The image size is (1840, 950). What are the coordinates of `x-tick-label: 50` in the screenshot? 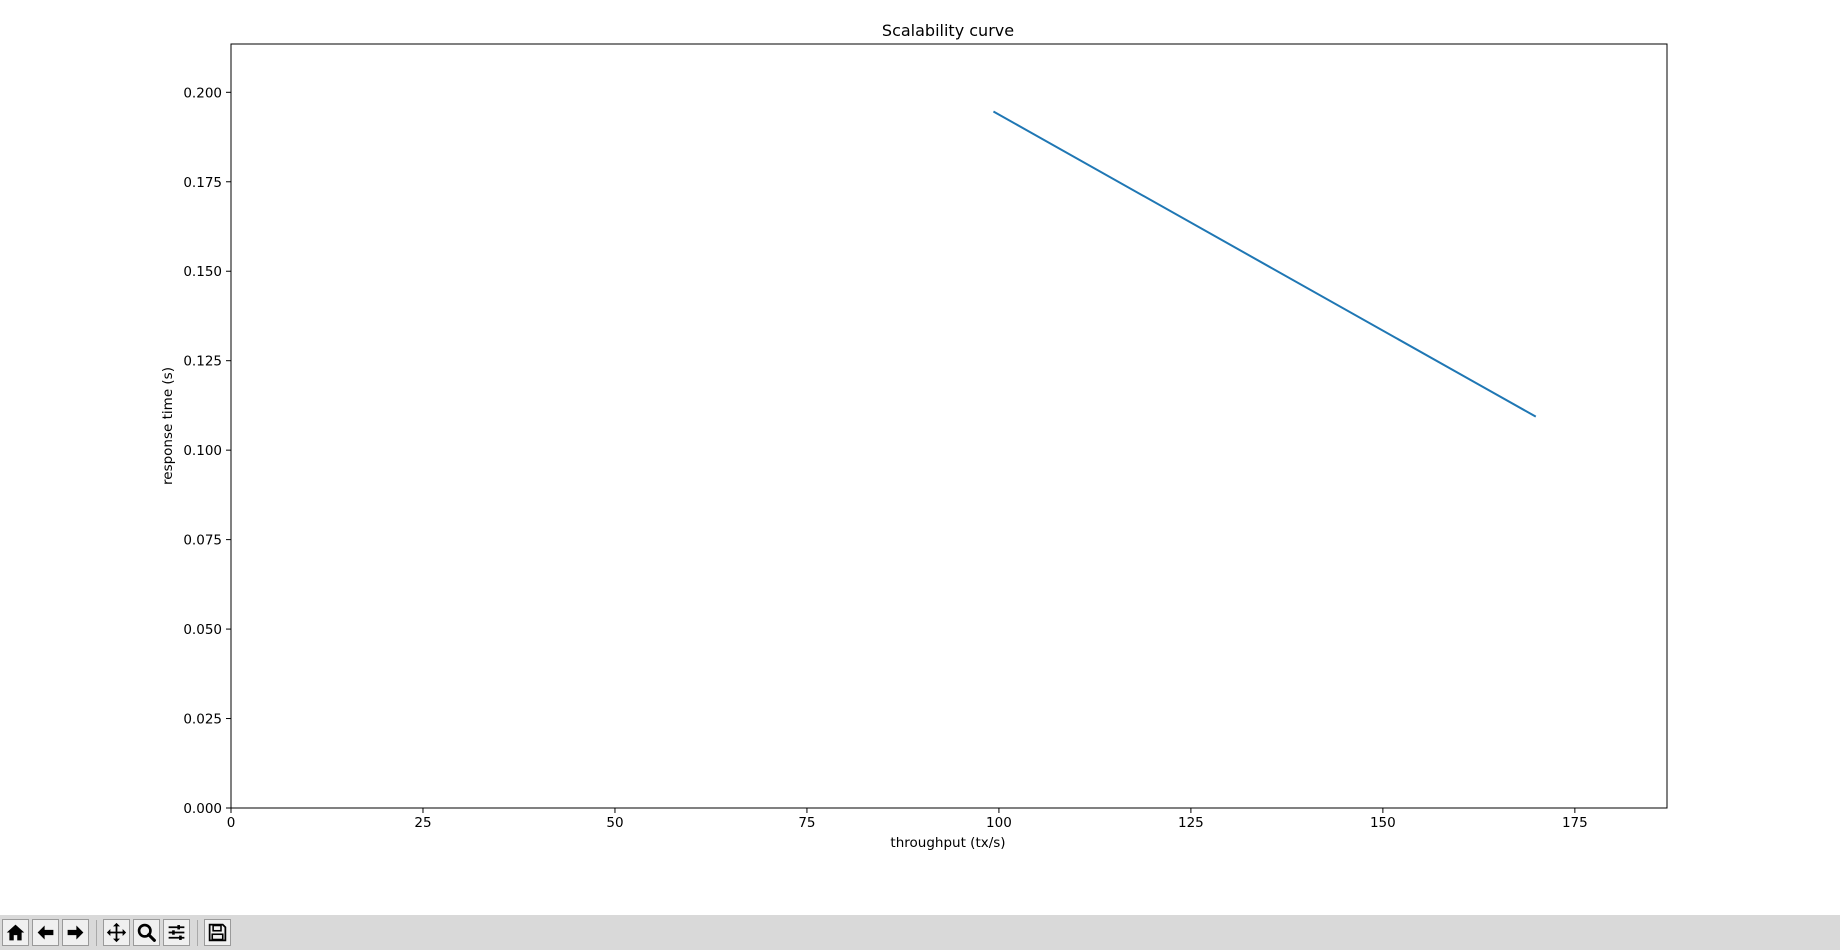 It's located at (614, 823).